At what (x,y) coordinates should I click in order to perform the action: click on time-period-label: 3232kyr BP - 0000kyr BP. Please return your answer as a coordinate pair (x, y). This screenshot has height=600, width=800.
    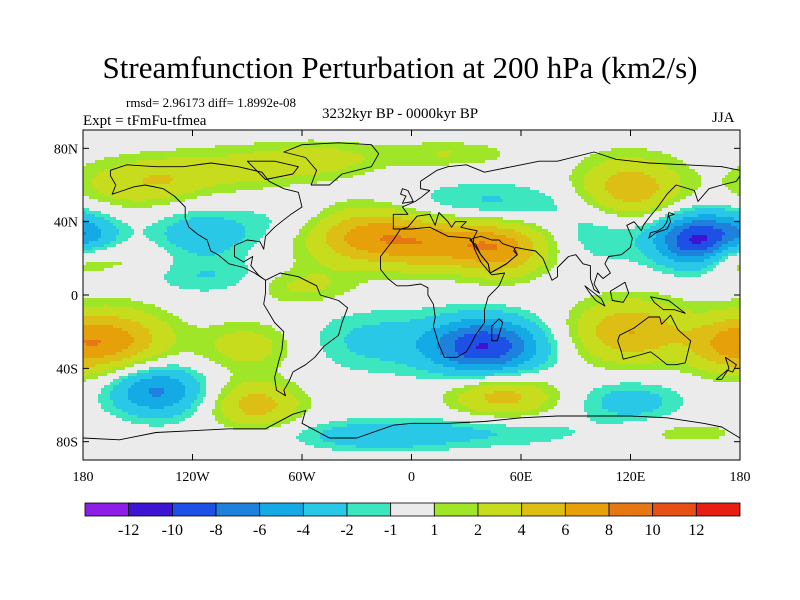
    Looking at the image, I should click on (400, 114).